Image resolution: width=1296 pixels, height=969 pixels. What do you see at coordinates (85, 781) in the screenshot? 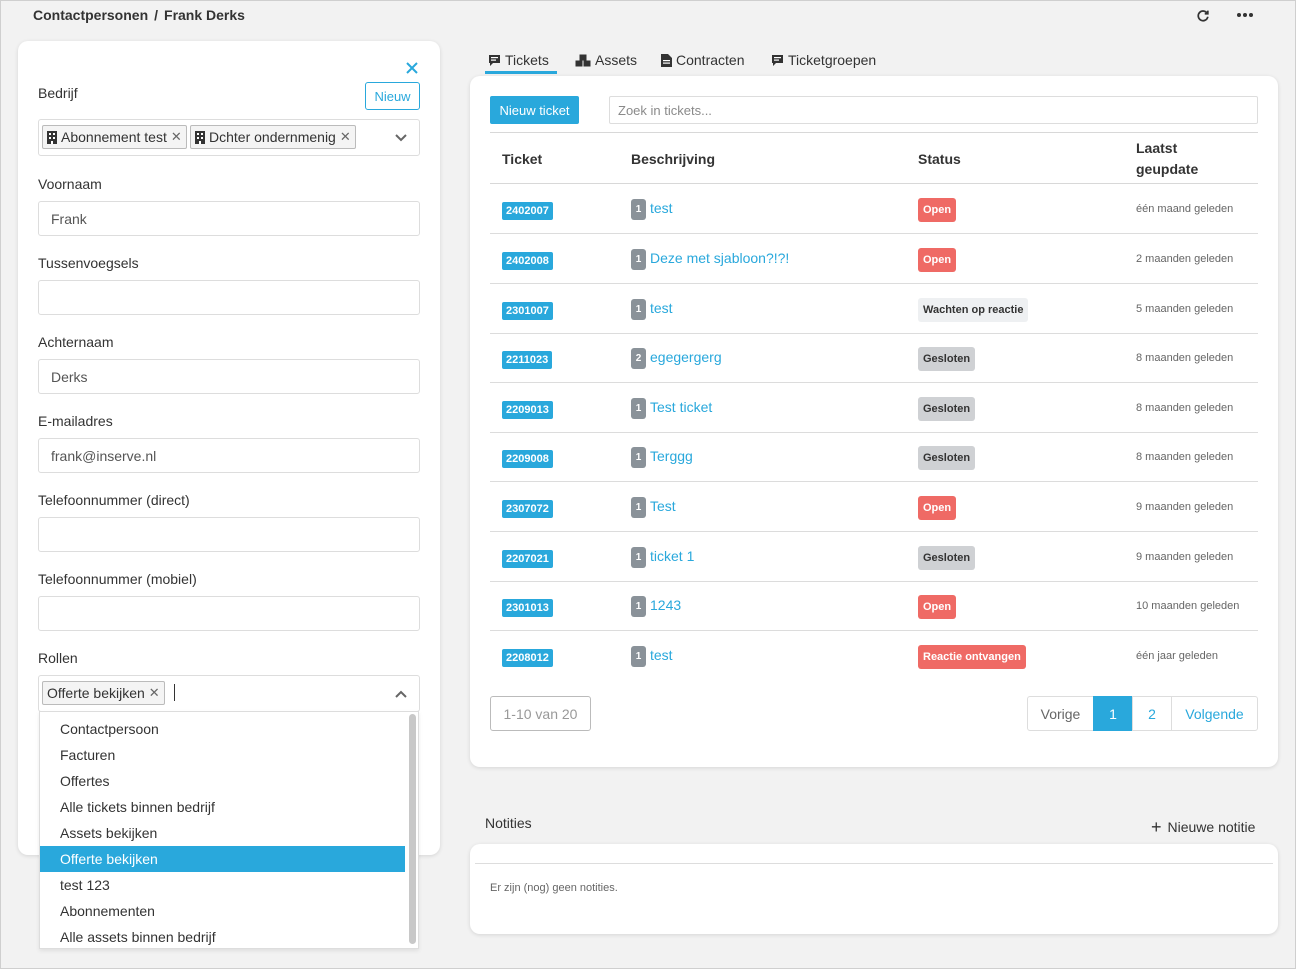
I see `dropdown-option: Offertes` at bounding box center [85, 781].